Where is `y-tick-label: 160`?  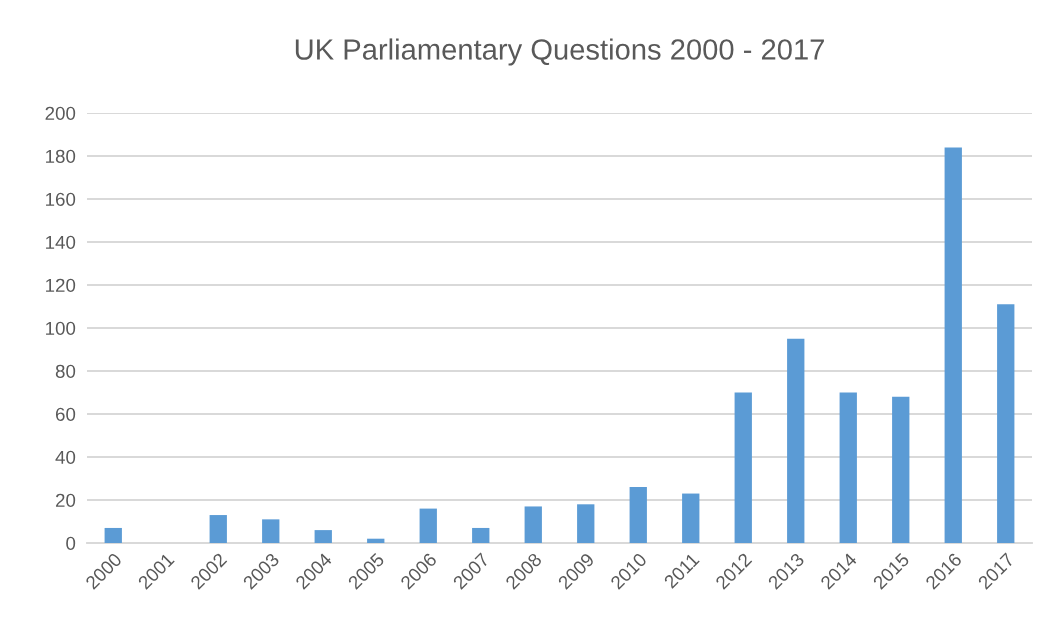 y-tick-label: 160 is located at coordinates (61, 199).